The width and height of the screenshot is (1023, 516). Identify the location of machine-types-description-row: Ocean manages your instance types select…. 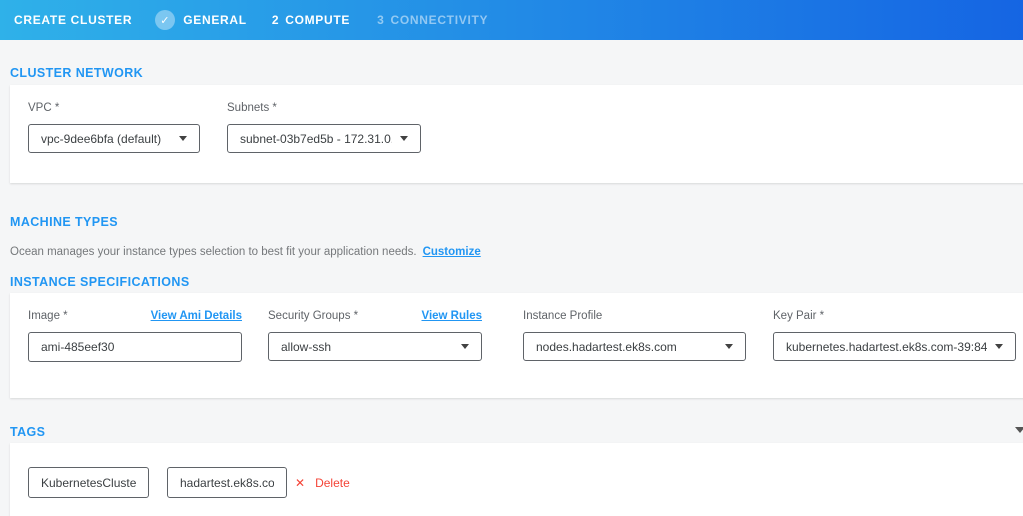
(245, 252).